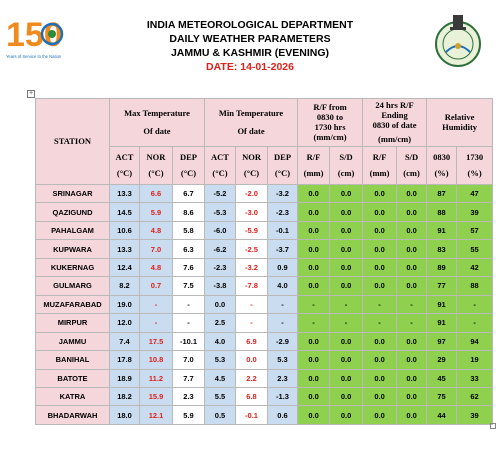  What do you see at coordinates (252, 415) in the screenshot?
I see `min-nor-cell: -0.1` at bounding box center [252, 415].